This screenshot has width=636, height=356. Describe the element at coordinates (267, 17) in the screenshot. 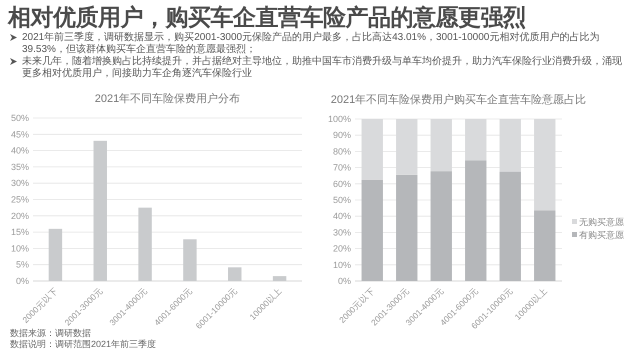

I see `text: 相对优质用户，购买车企直营车险产品的意愿更强烈` at that location.